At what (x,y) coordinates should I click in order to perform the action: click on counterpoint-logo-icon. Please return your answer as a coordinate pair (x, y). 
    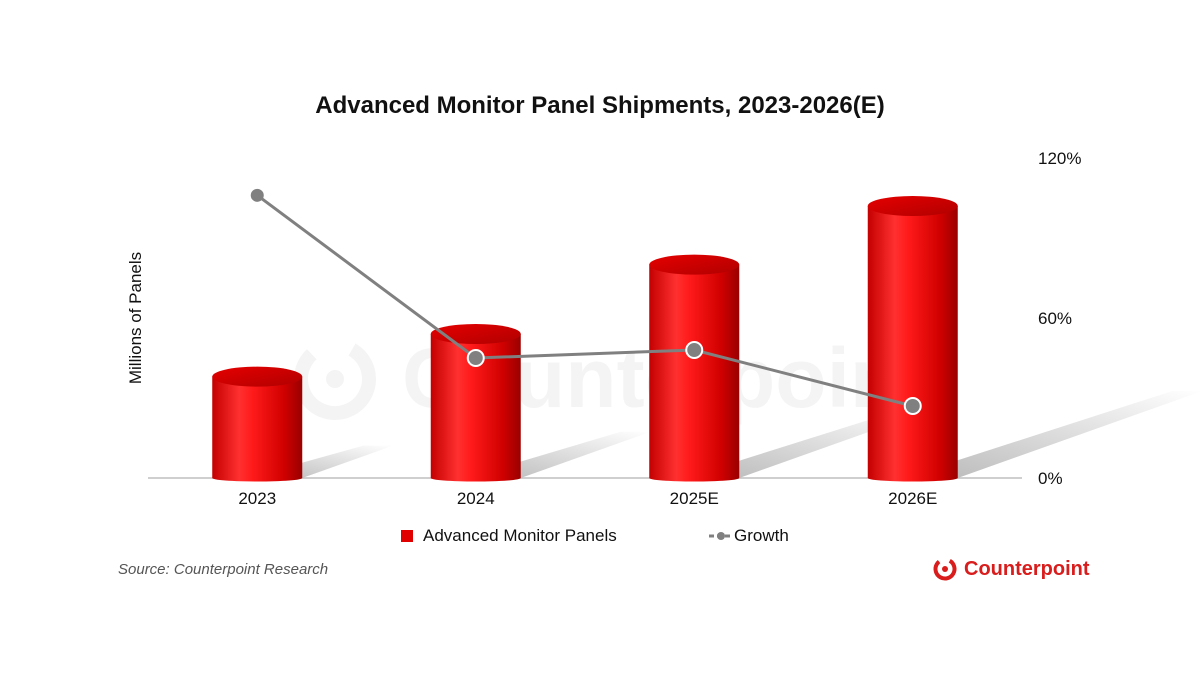
    Looking at the image, I should click on (945, 569).